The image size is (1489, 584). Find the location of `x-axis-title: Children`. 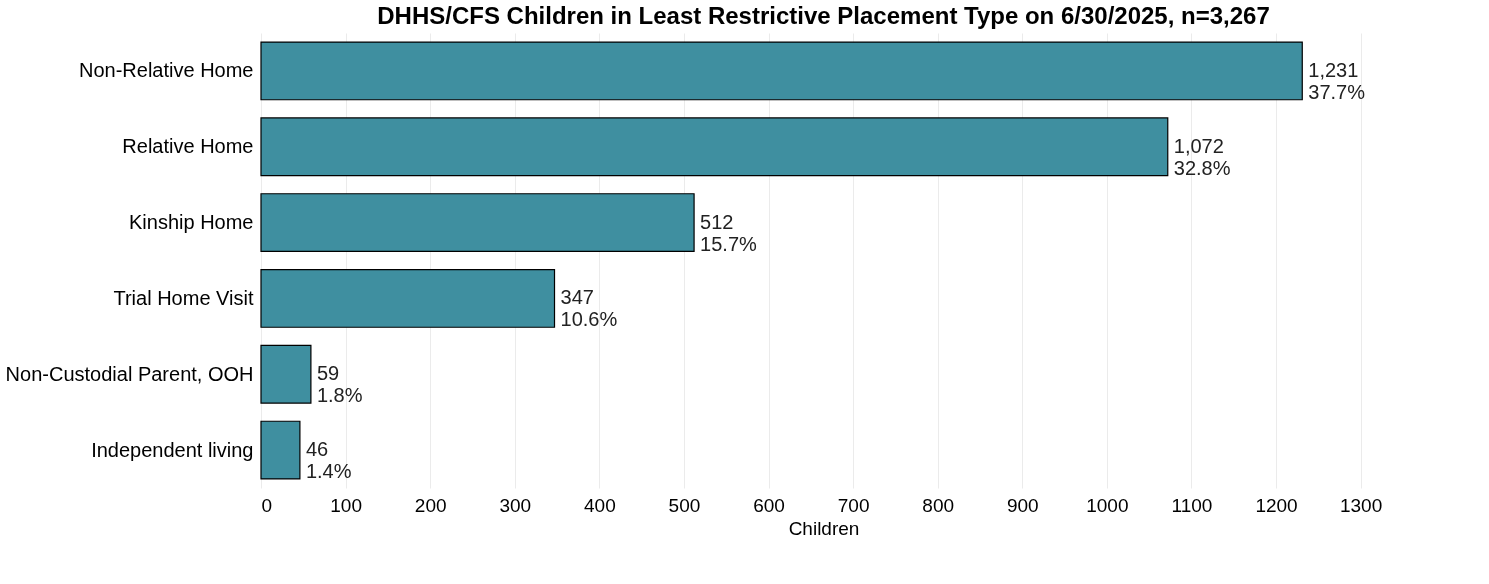

x-axis-title: Children is located at coordinates (824, 528).